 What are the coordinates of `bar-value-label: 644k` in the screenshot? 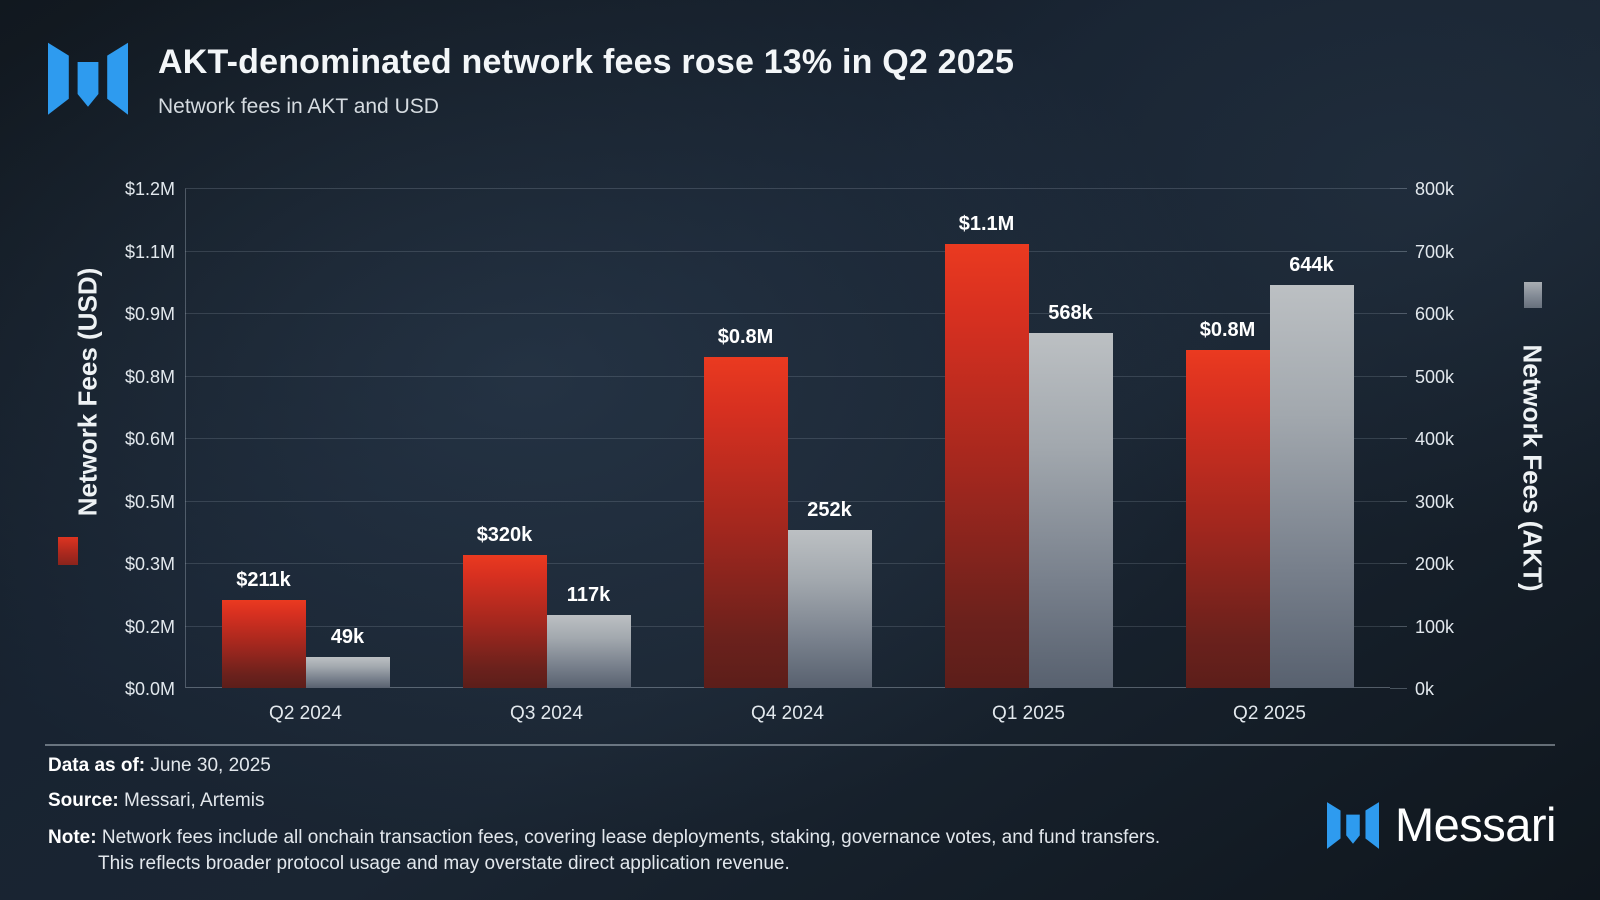 It's located at (1311, 265).